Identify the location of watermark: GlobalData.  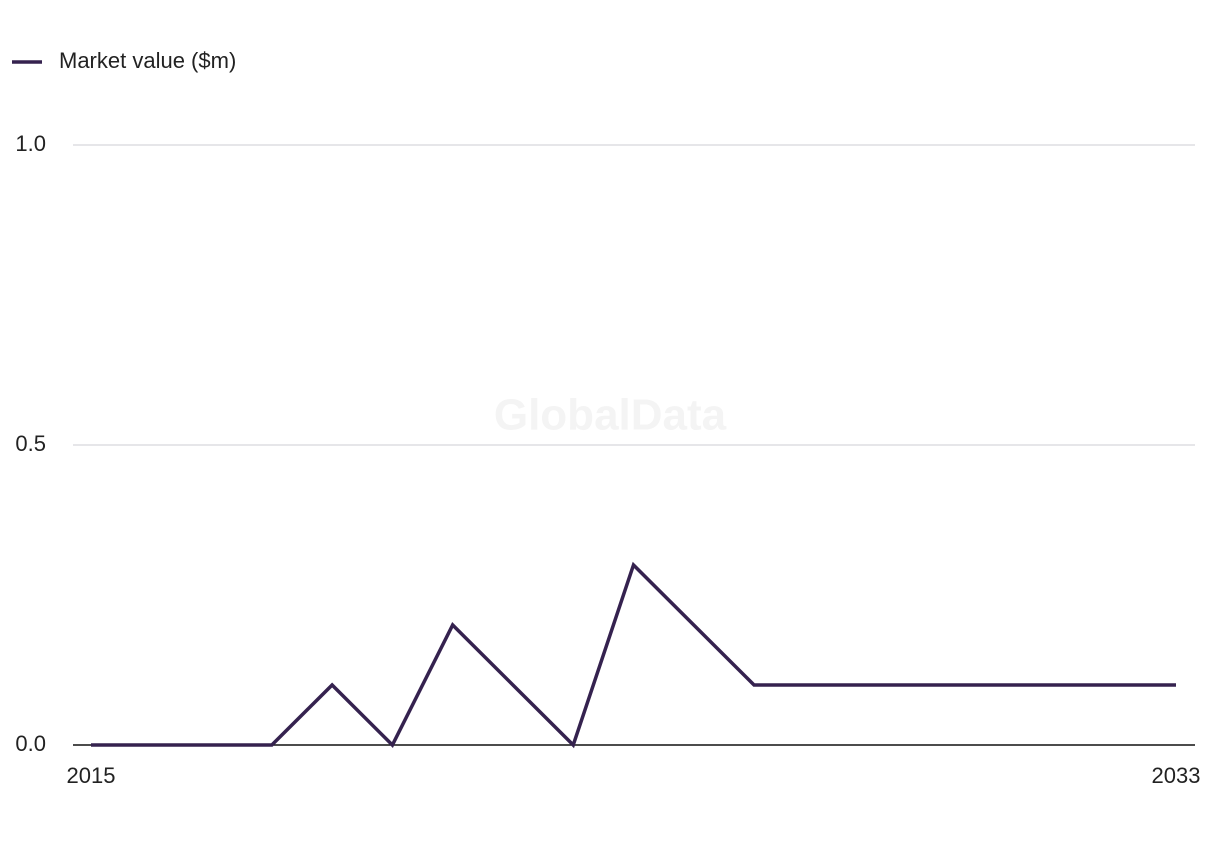
(610, 415).